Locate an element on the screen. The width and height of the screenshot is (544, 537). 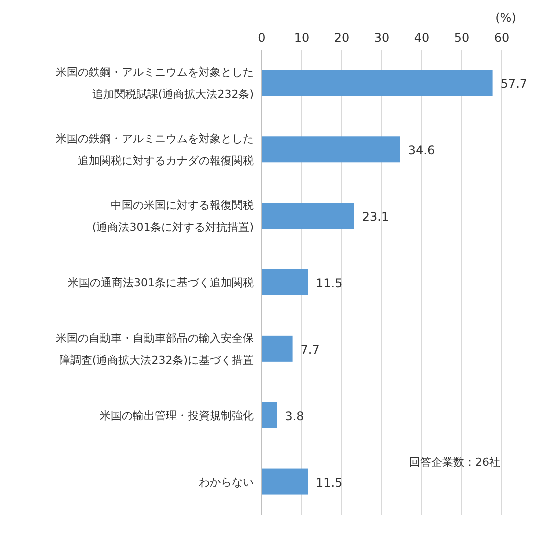
data-label: 57.7 is located at coordinates (514, 84).